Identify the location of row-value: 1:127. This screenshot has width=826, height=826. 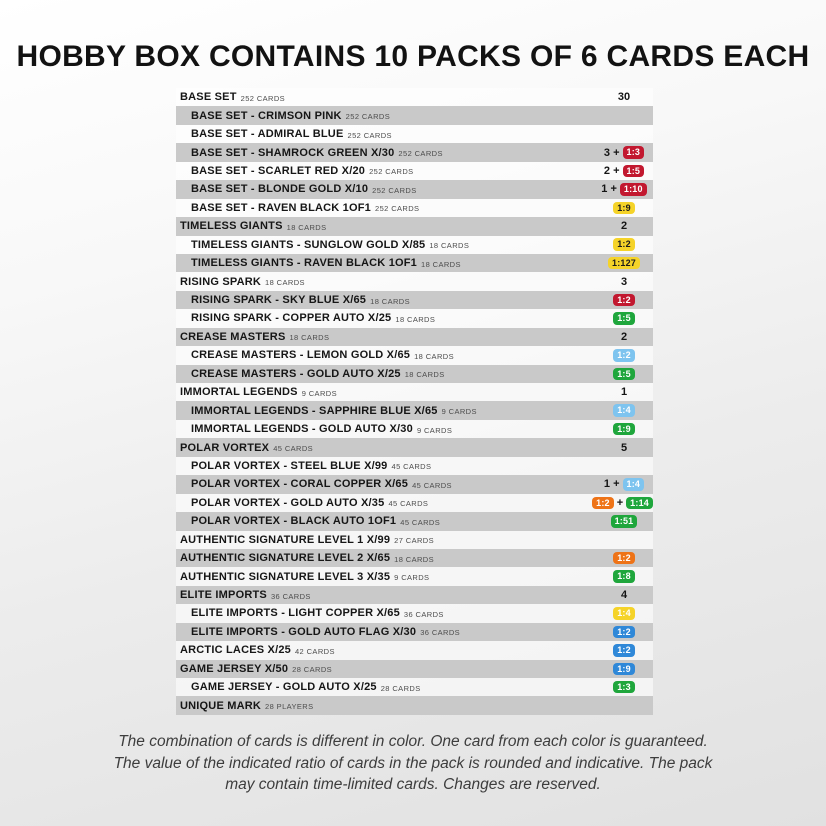
(624, 263).